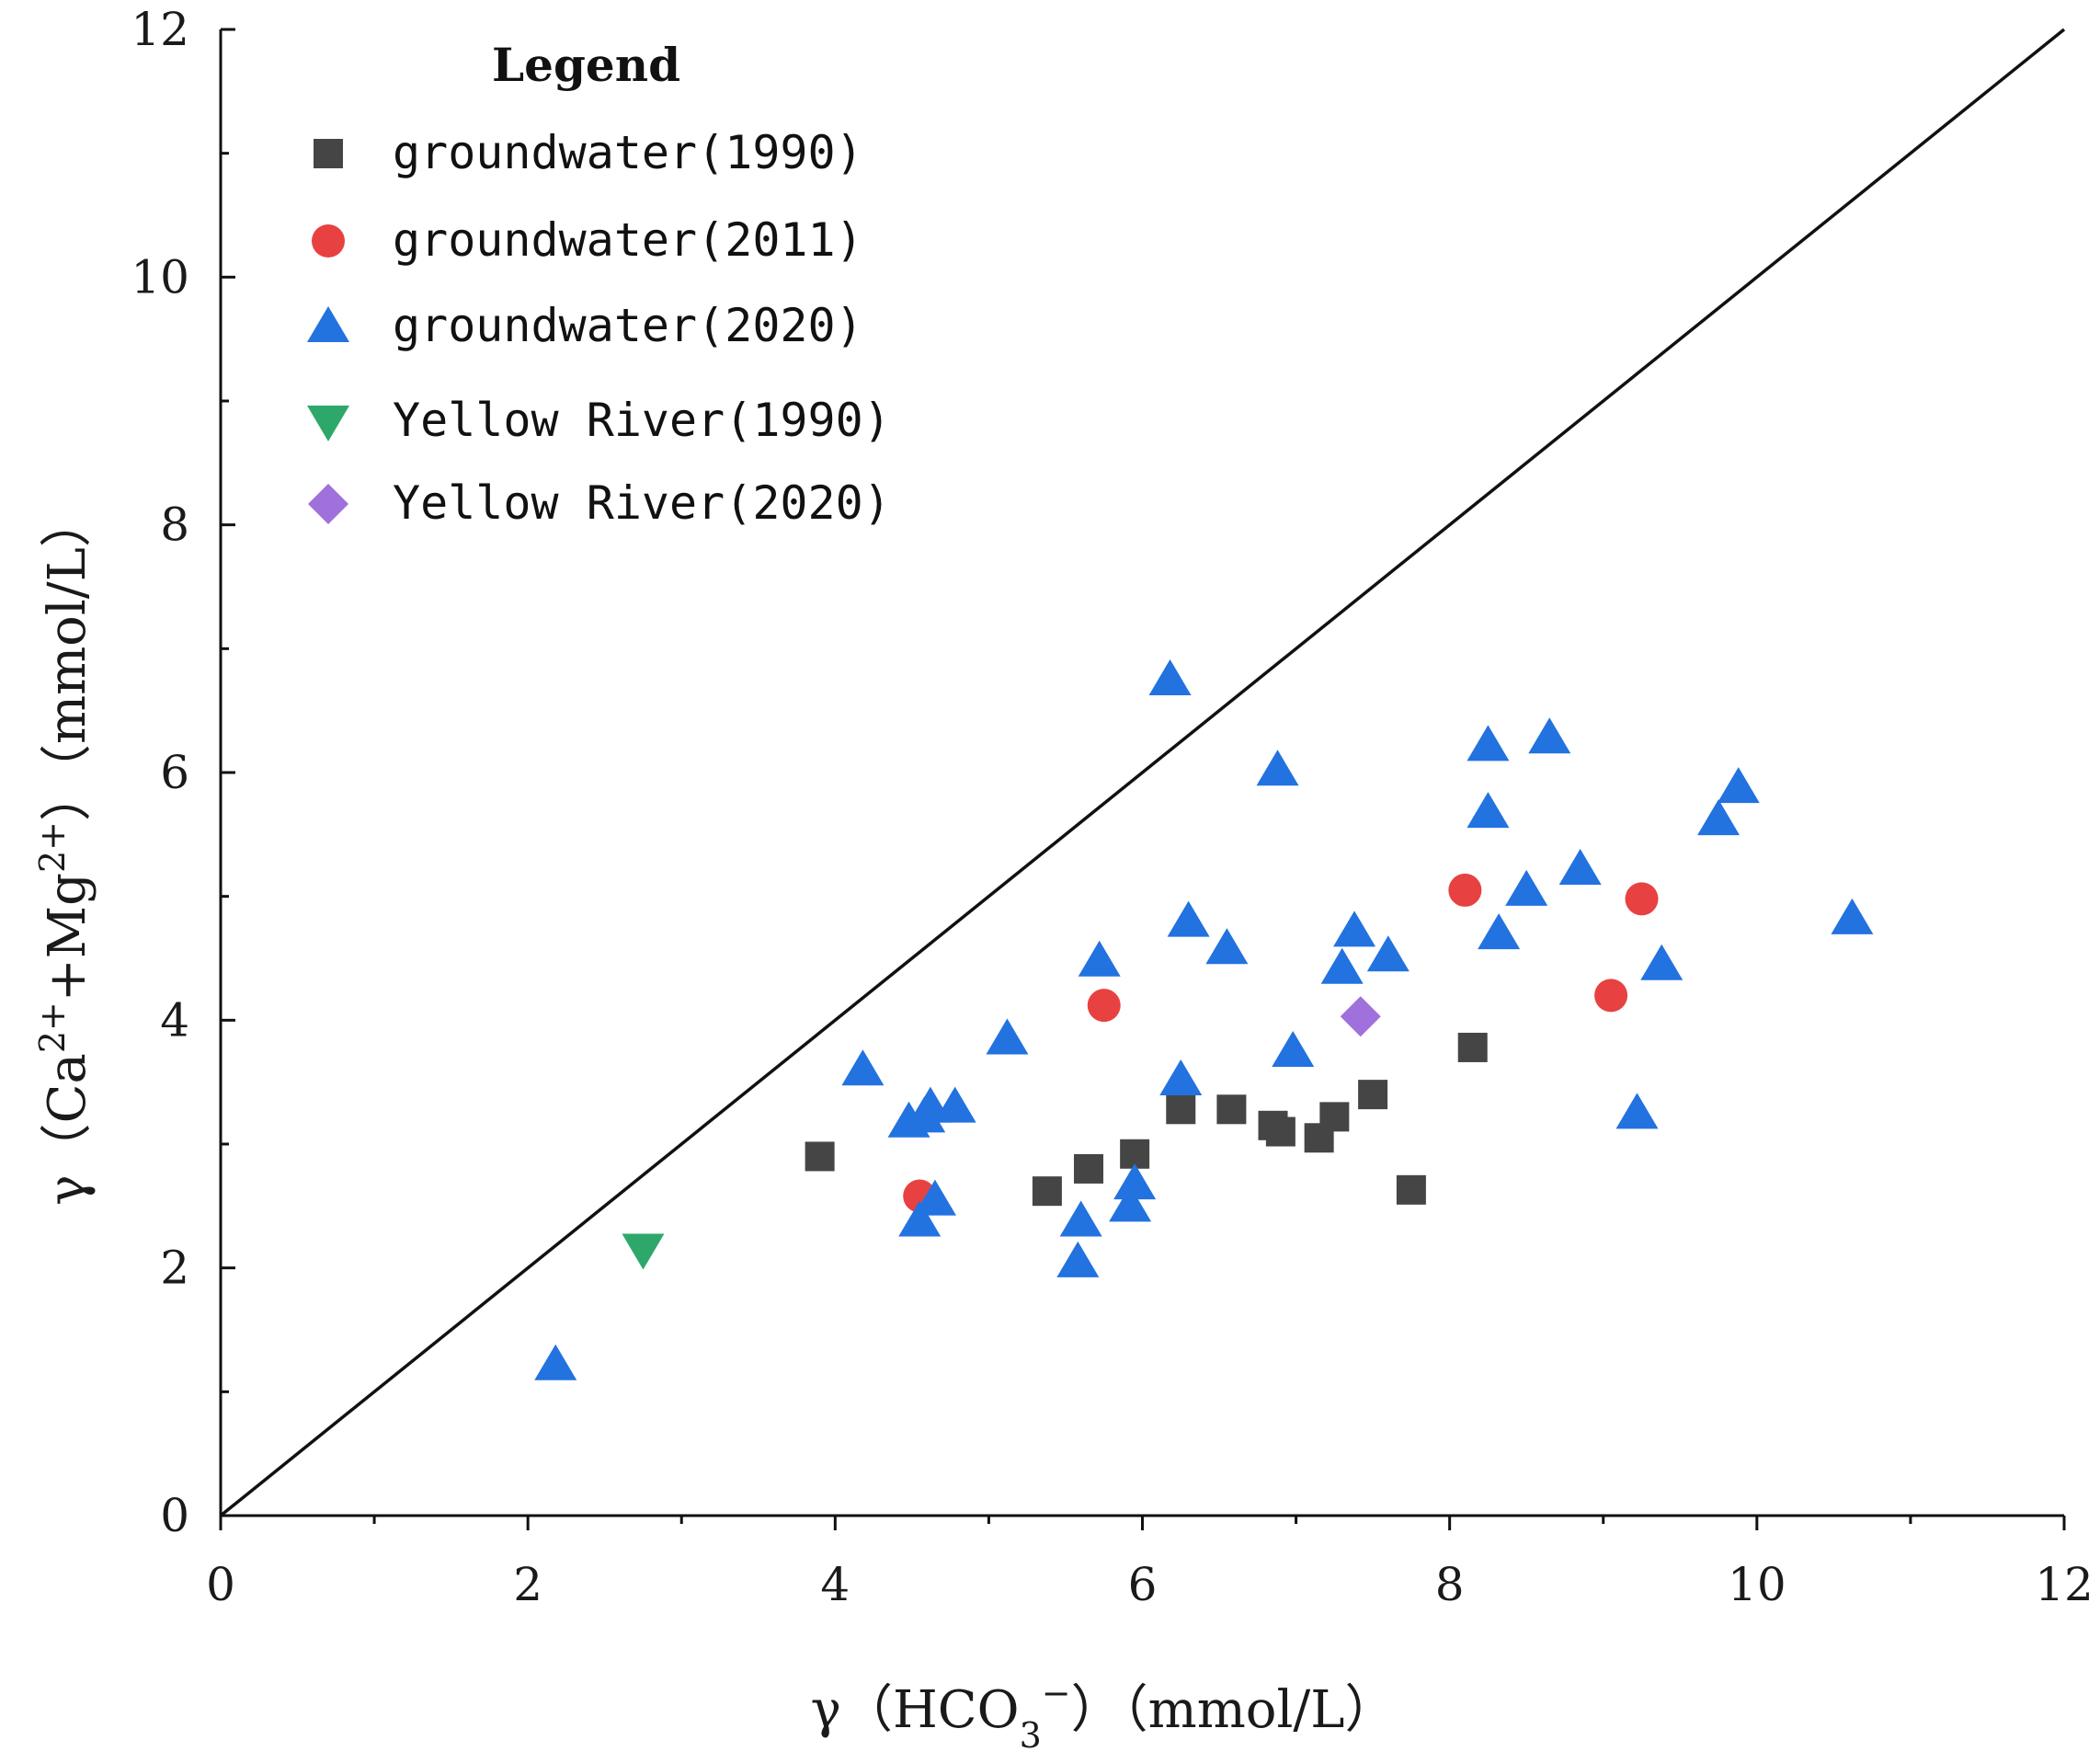  I want to click on y-tick-label: 6, so click(174, 772).